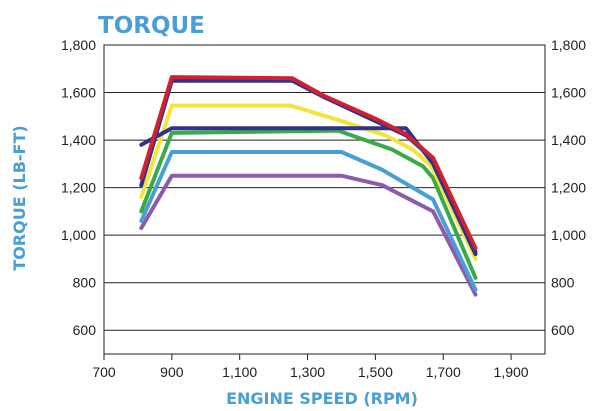 The image size is (610, 411). Describe the element at coordinates (85, 330) in the screenshot. I see `y-tick-label: 600` at that location.